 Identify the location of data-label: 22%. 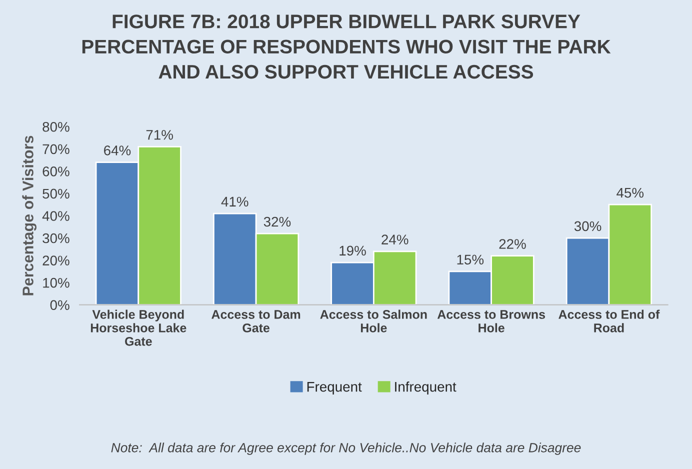
(512, 244).